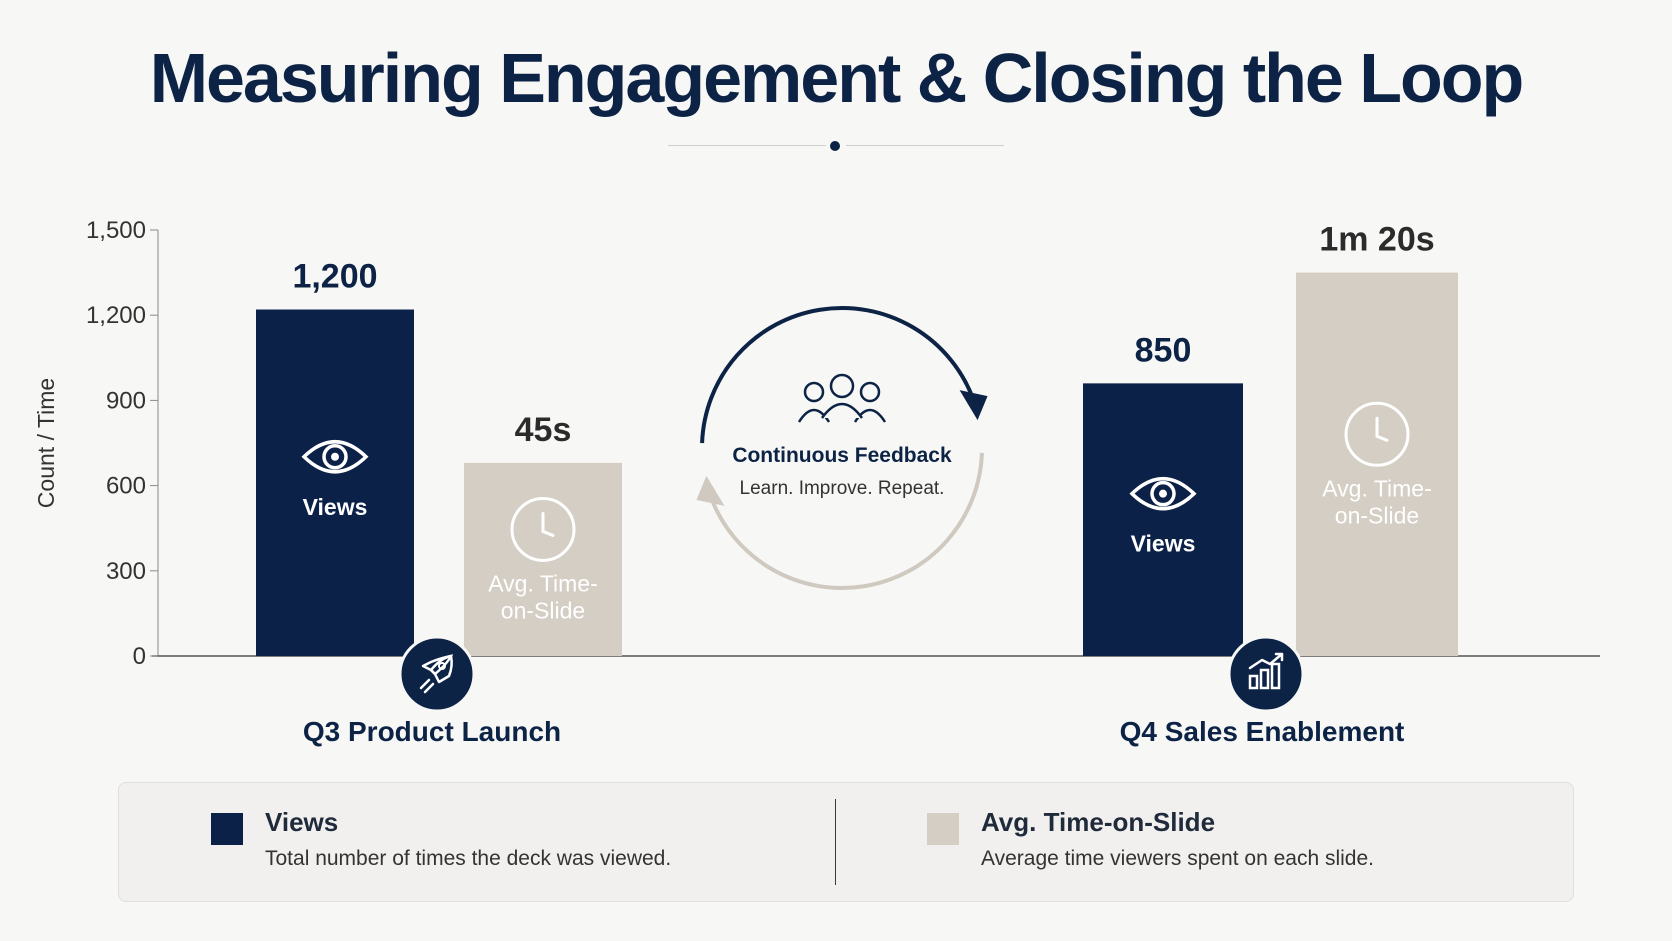  I want to click on feedback-arrow-bottom, so click(846, 521).